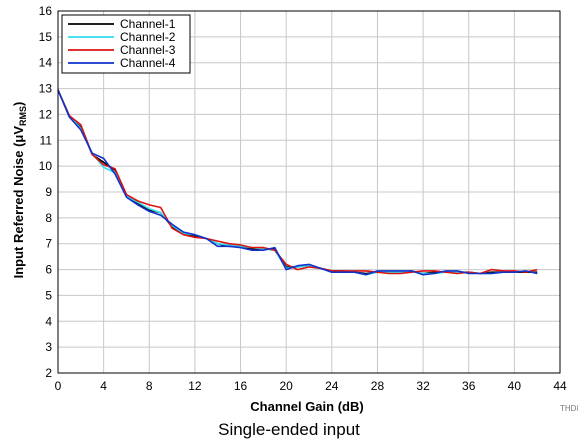 This screenshot has width=578, height=447. I want to click on x-tick-label: 28, so click(378, 386).